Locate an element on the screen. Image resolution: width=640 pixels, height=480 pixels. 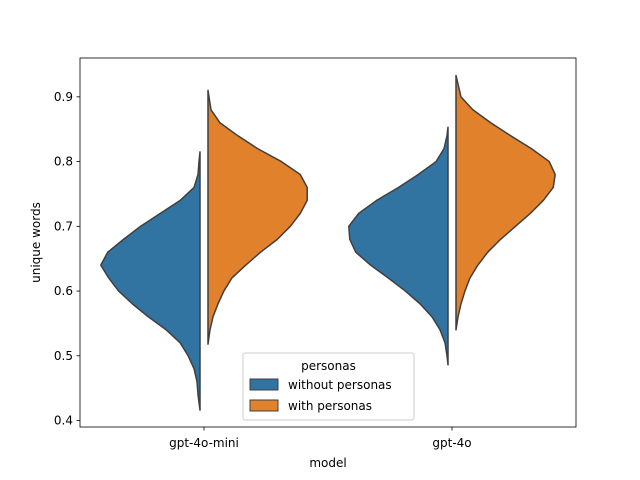
legend-swatch-with-personas is located at coordinates (264, 405).